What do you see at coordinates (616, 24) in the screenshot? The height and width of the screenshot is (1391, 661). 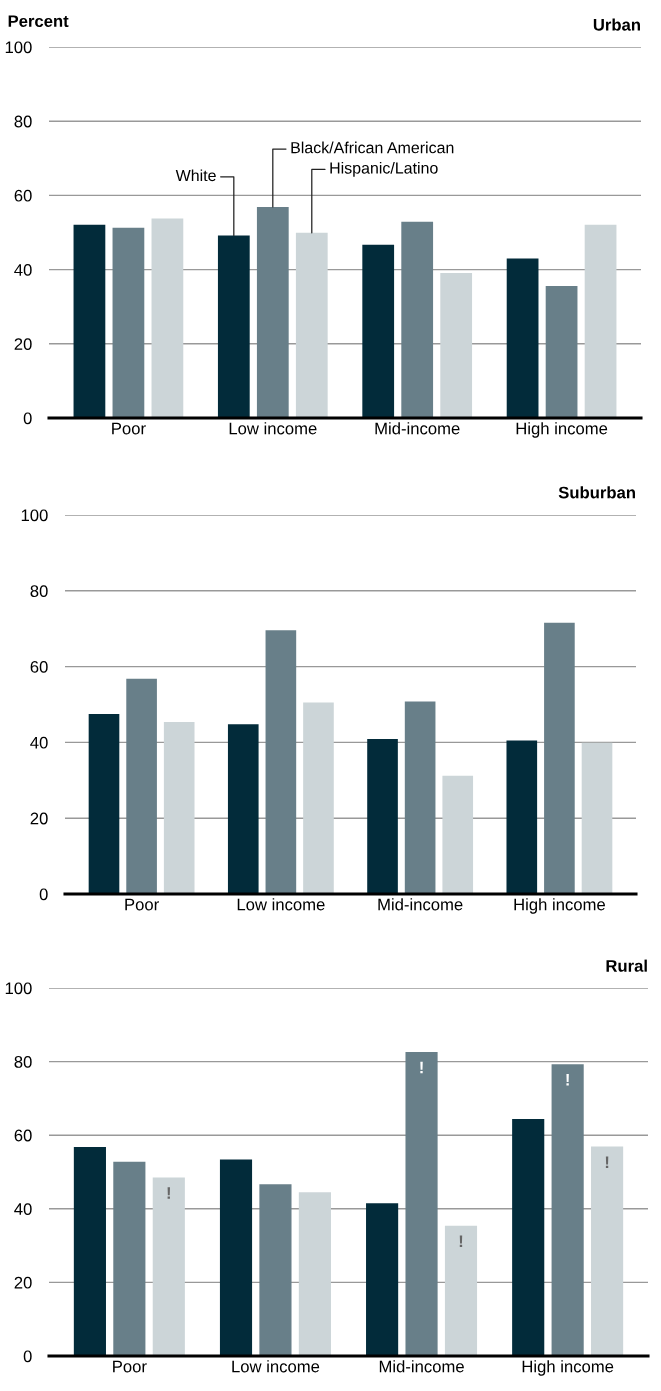 I see `chart-title: Urban` at bounding box center [616, 24].